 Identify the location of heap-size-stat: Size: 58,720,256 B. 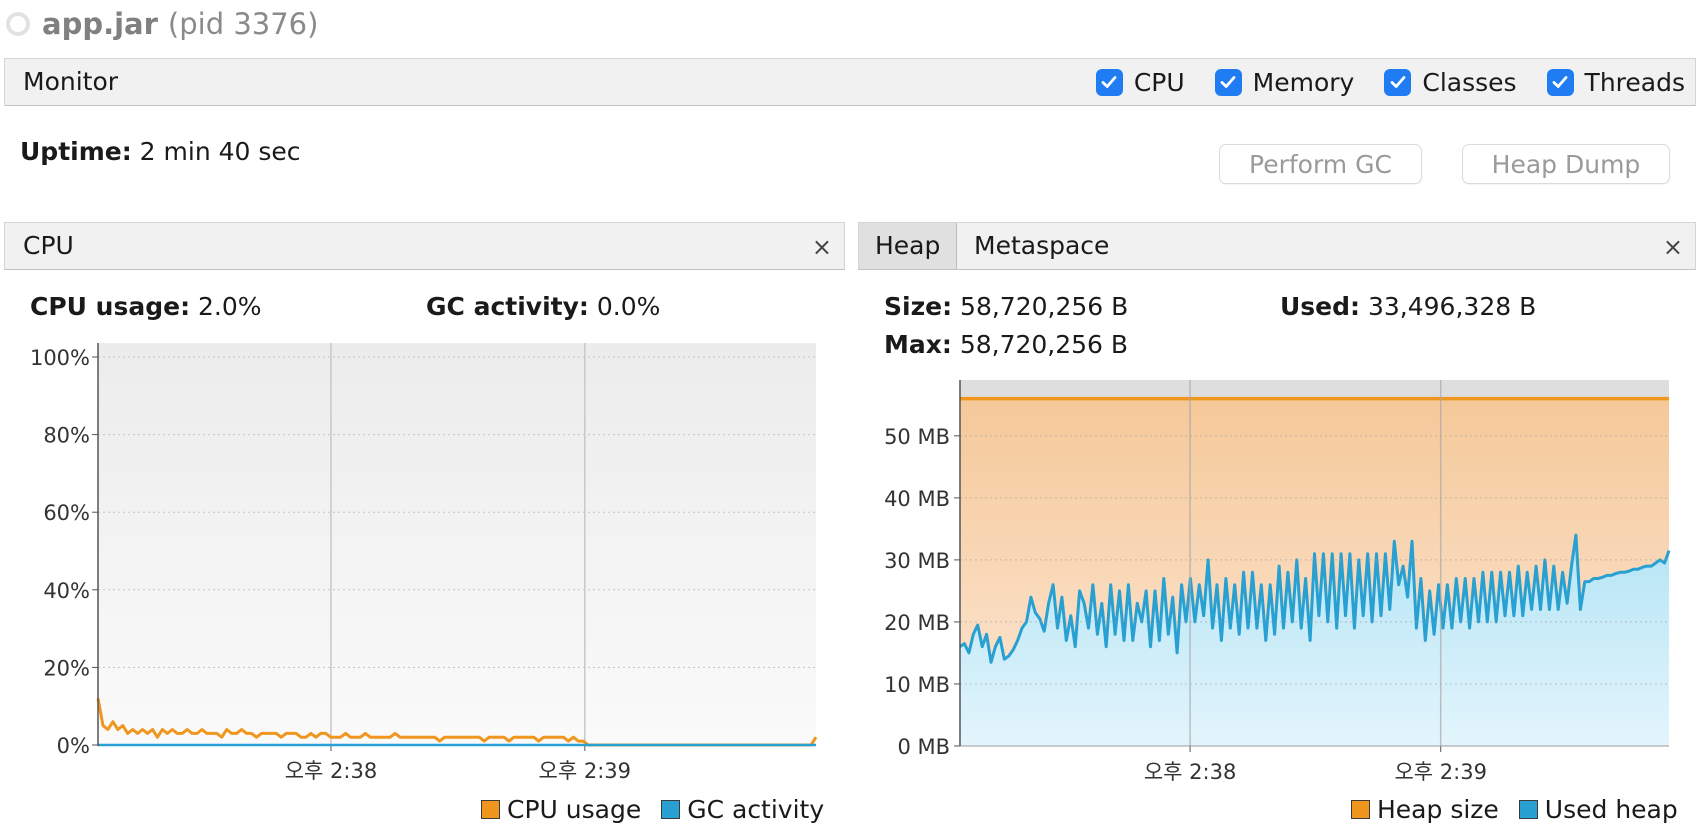
(1006, 306).